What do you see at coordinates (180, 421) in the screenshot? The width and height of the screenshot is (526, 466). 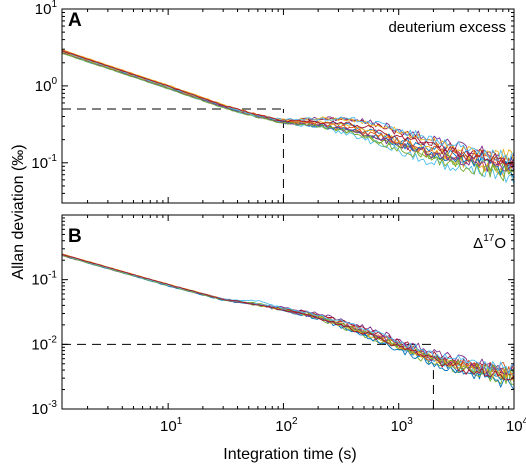 I see `x-tick-label-exponent: 1` at bounding box center [180, 421].